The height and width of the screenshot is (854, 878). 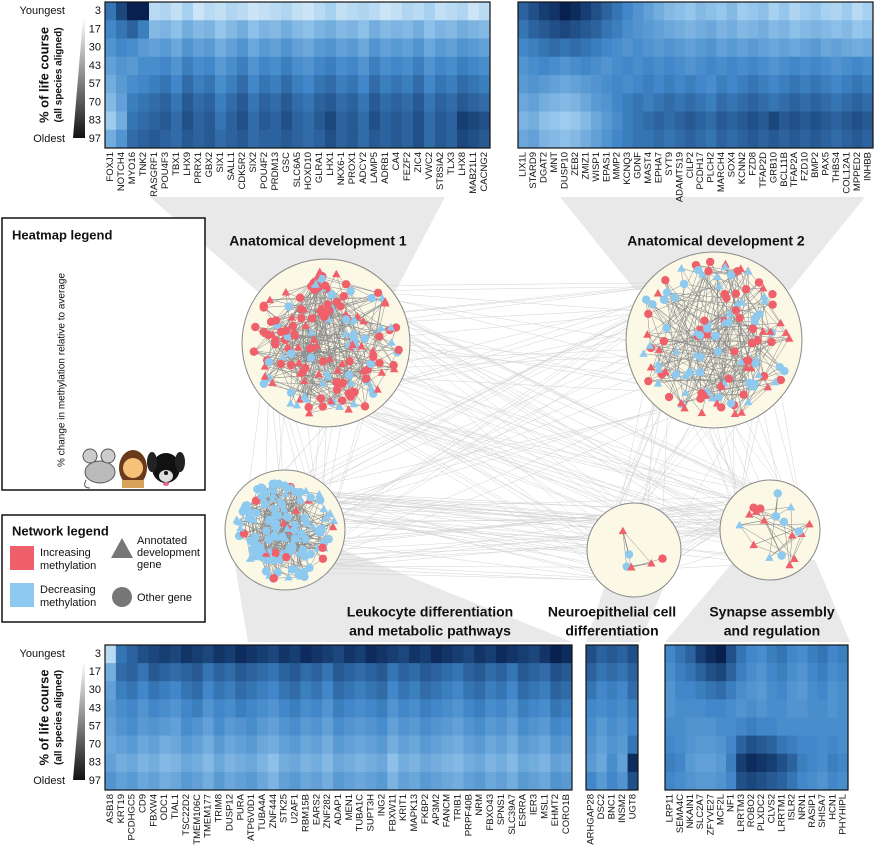 What do you see at coordinates (43, 75) in the screenshot?
I see `row-axis-title: % of life course` at bounding box center [43, 75].